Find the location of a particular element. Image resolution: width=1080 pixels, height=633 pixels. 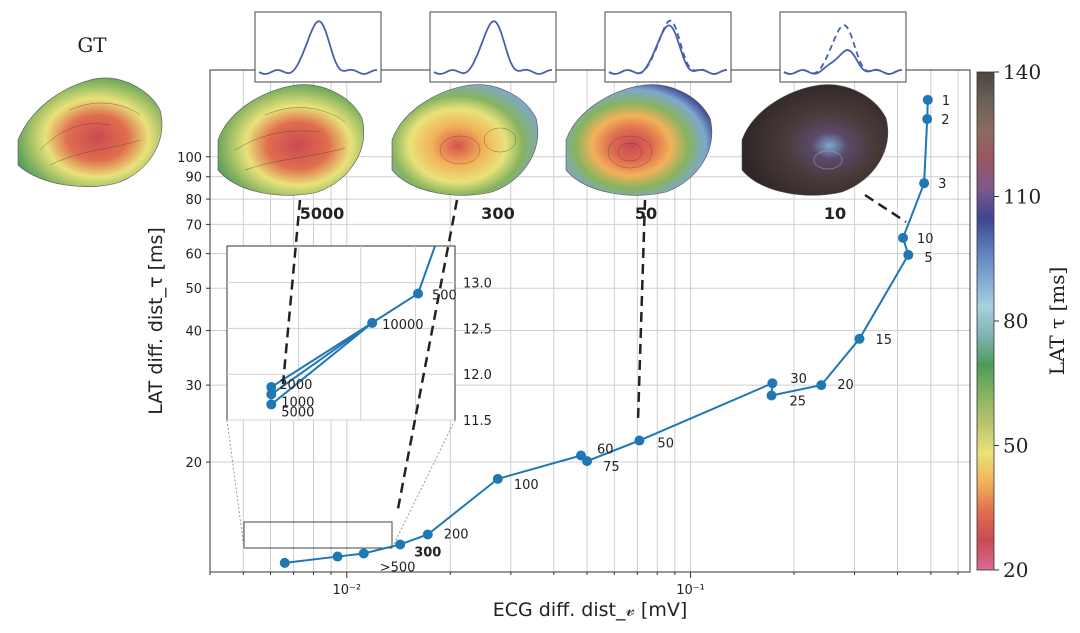

y-tick-label: 80 is located at coordinates (193, 200).